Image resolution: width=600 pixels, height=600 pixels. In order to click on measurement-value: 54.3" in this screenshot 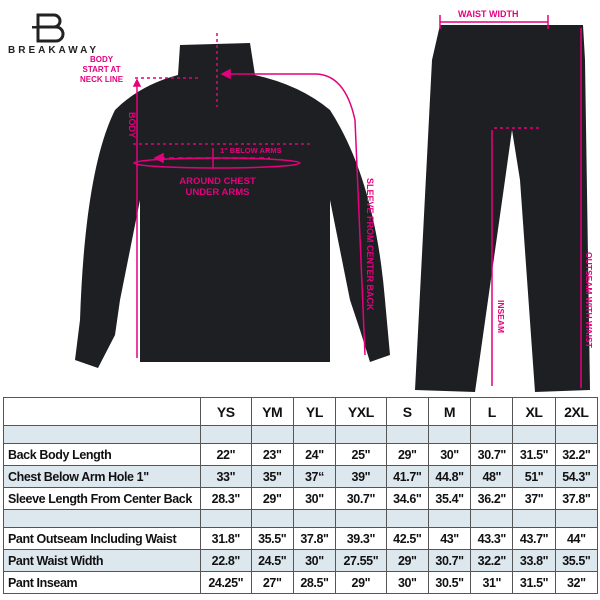, I will do `click(576, 476)`.